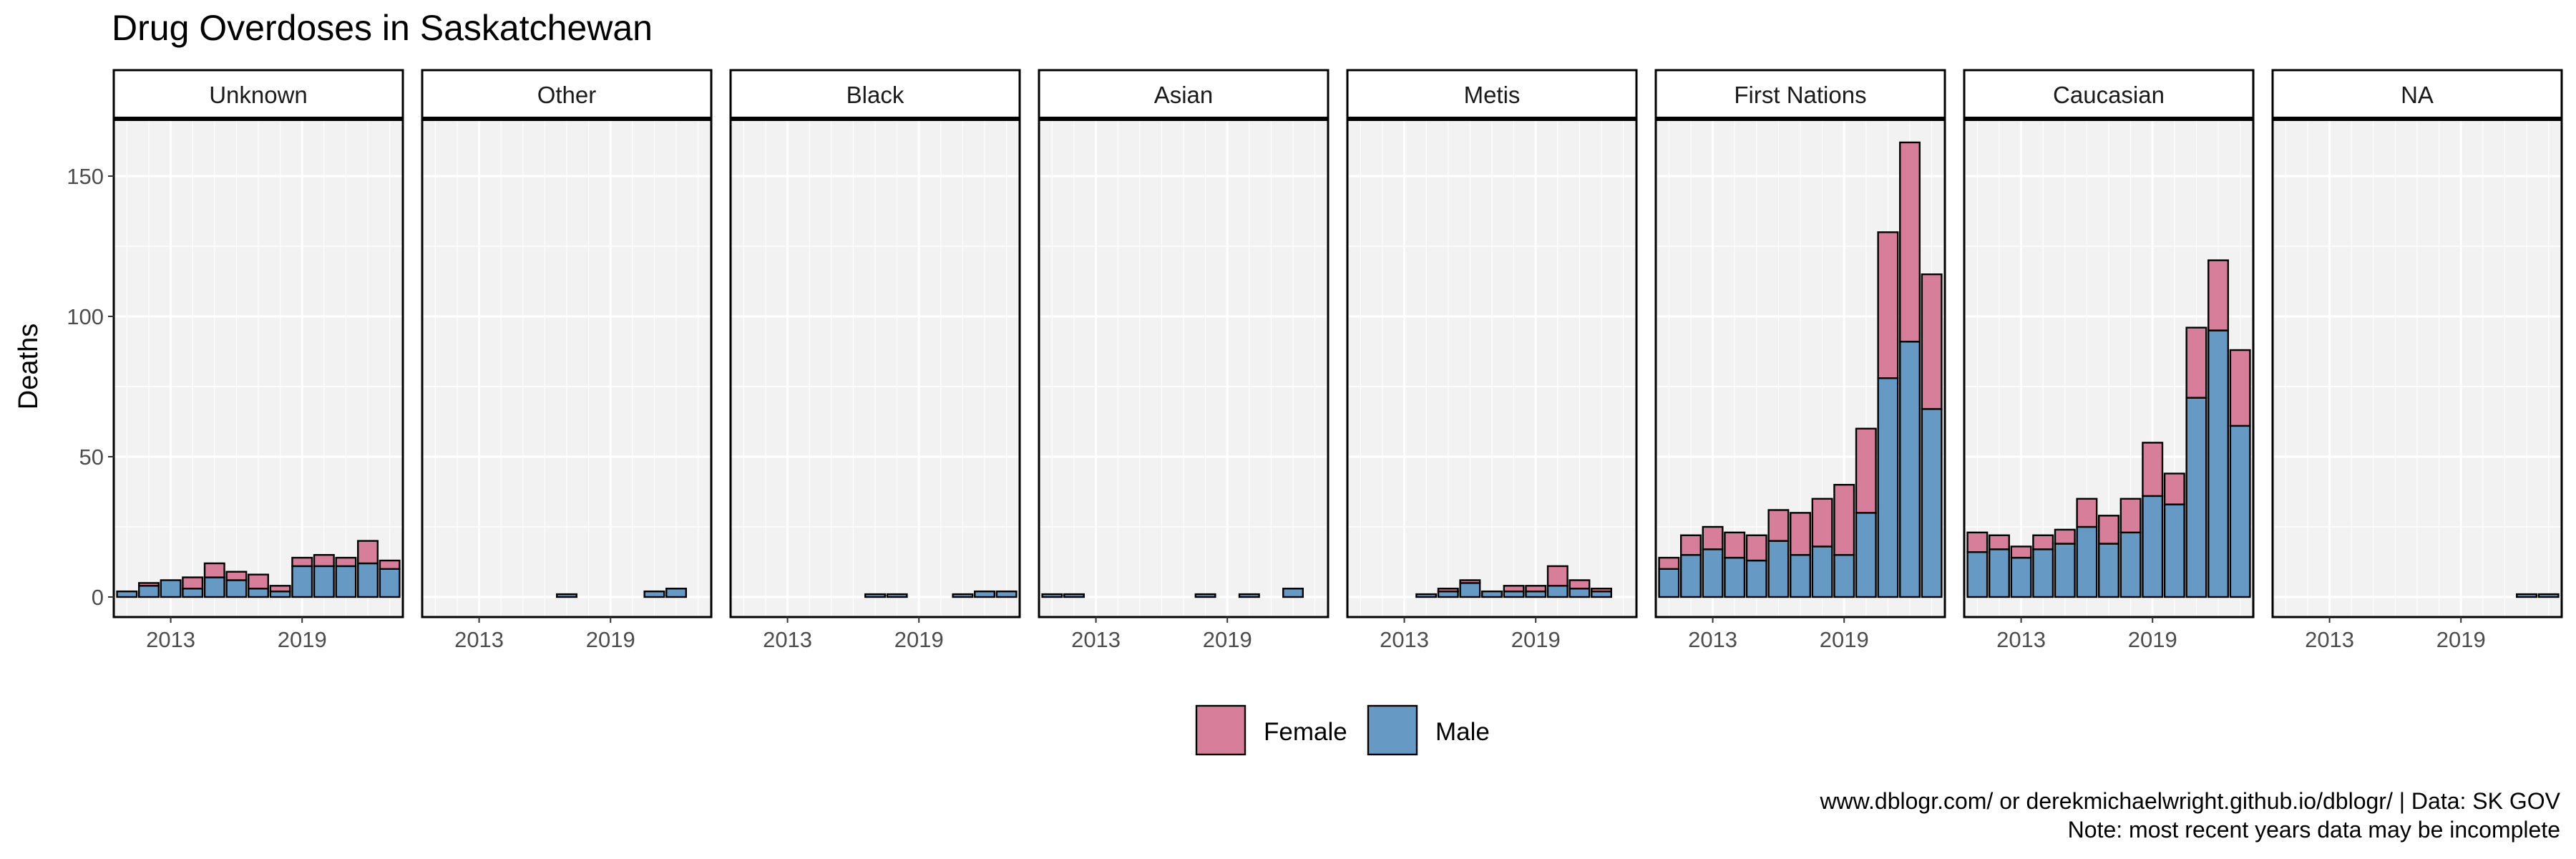 The image size is (2576, 859). I want to click on bar-male-first-nations-2020, so click(1866, 555).